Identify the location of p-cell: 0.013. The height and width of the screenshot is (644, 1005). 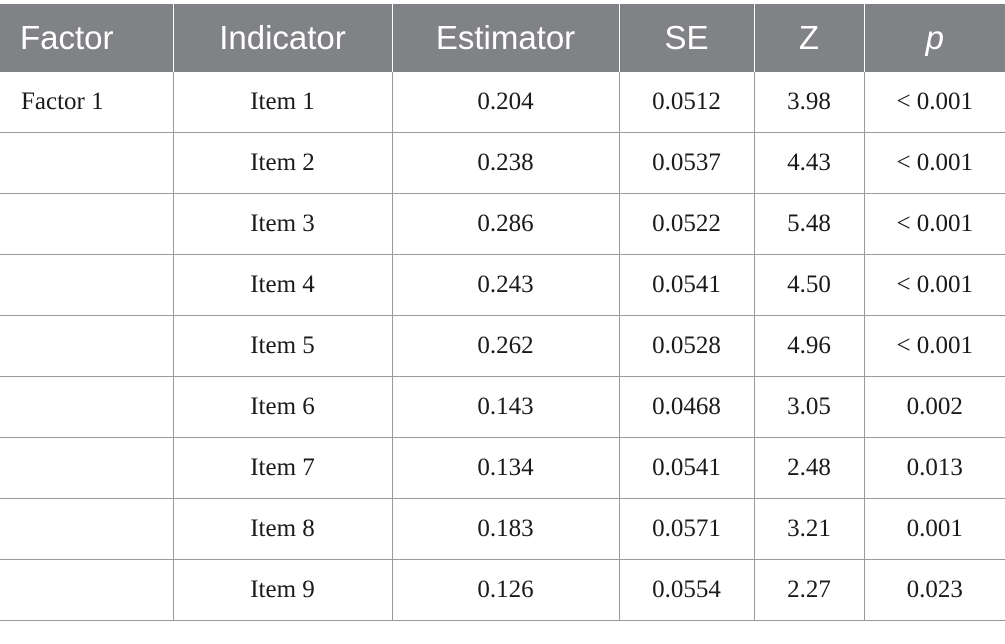
(934, 468).